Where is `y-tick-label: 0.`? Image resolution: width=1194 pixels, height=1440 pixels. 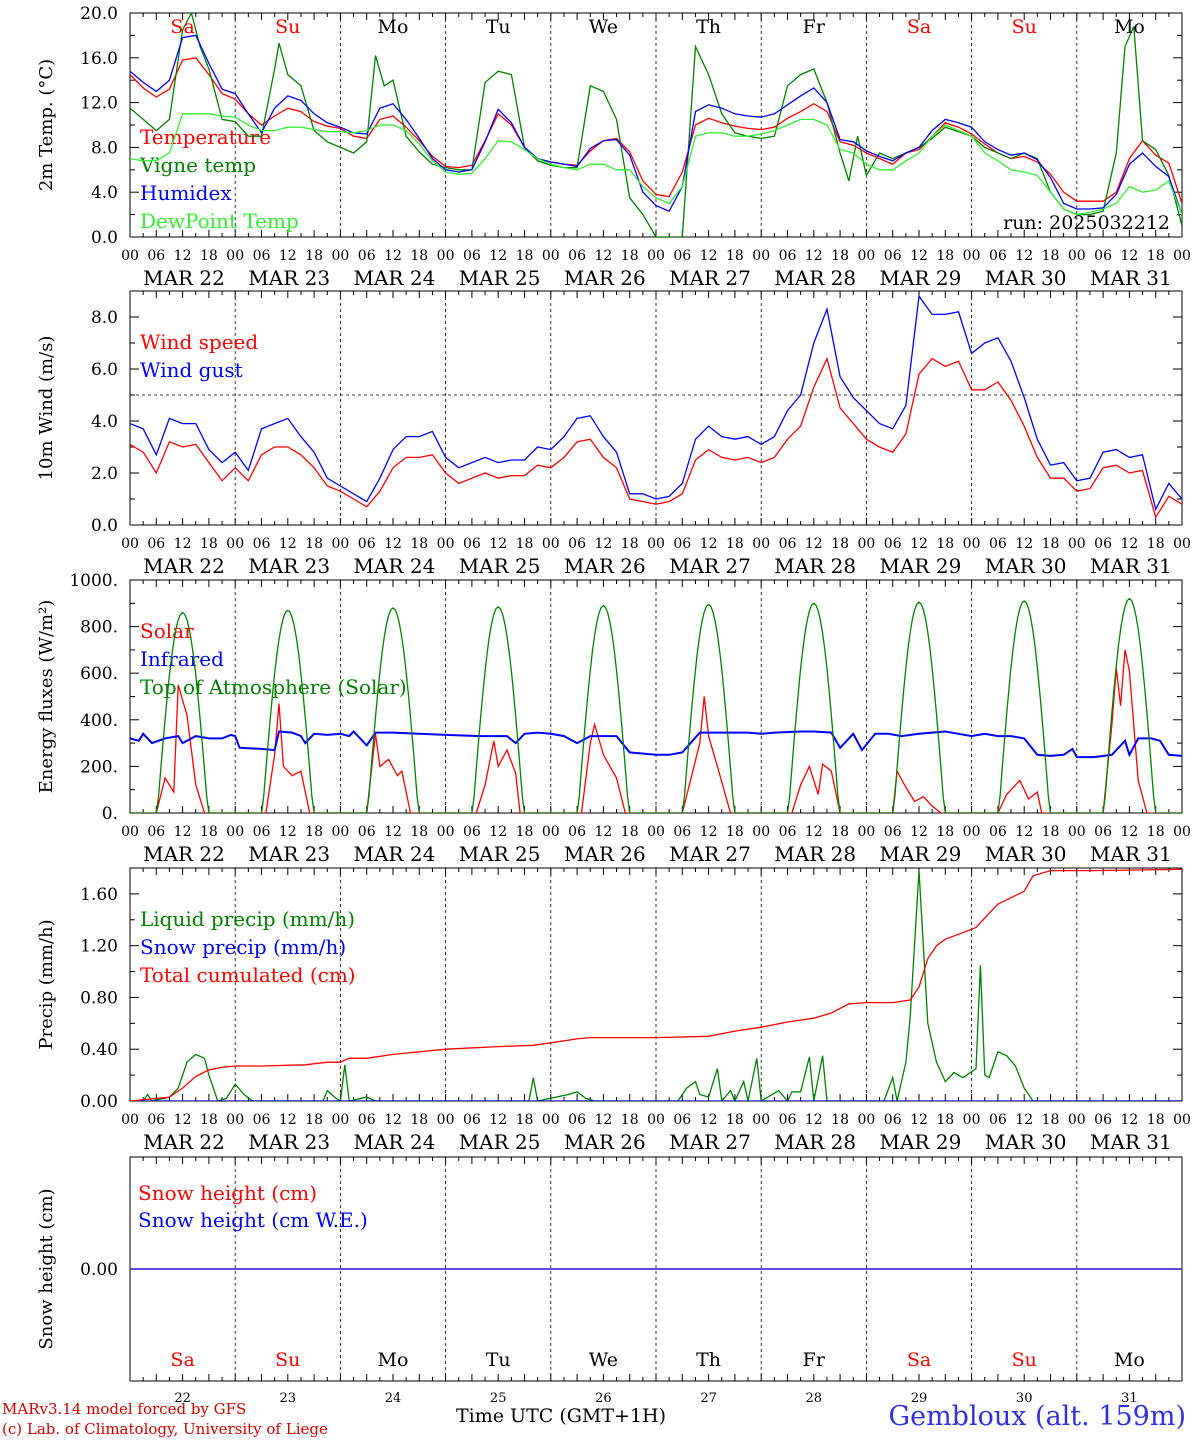 y-tick-label: 0. is located at coordinates (110, 814).